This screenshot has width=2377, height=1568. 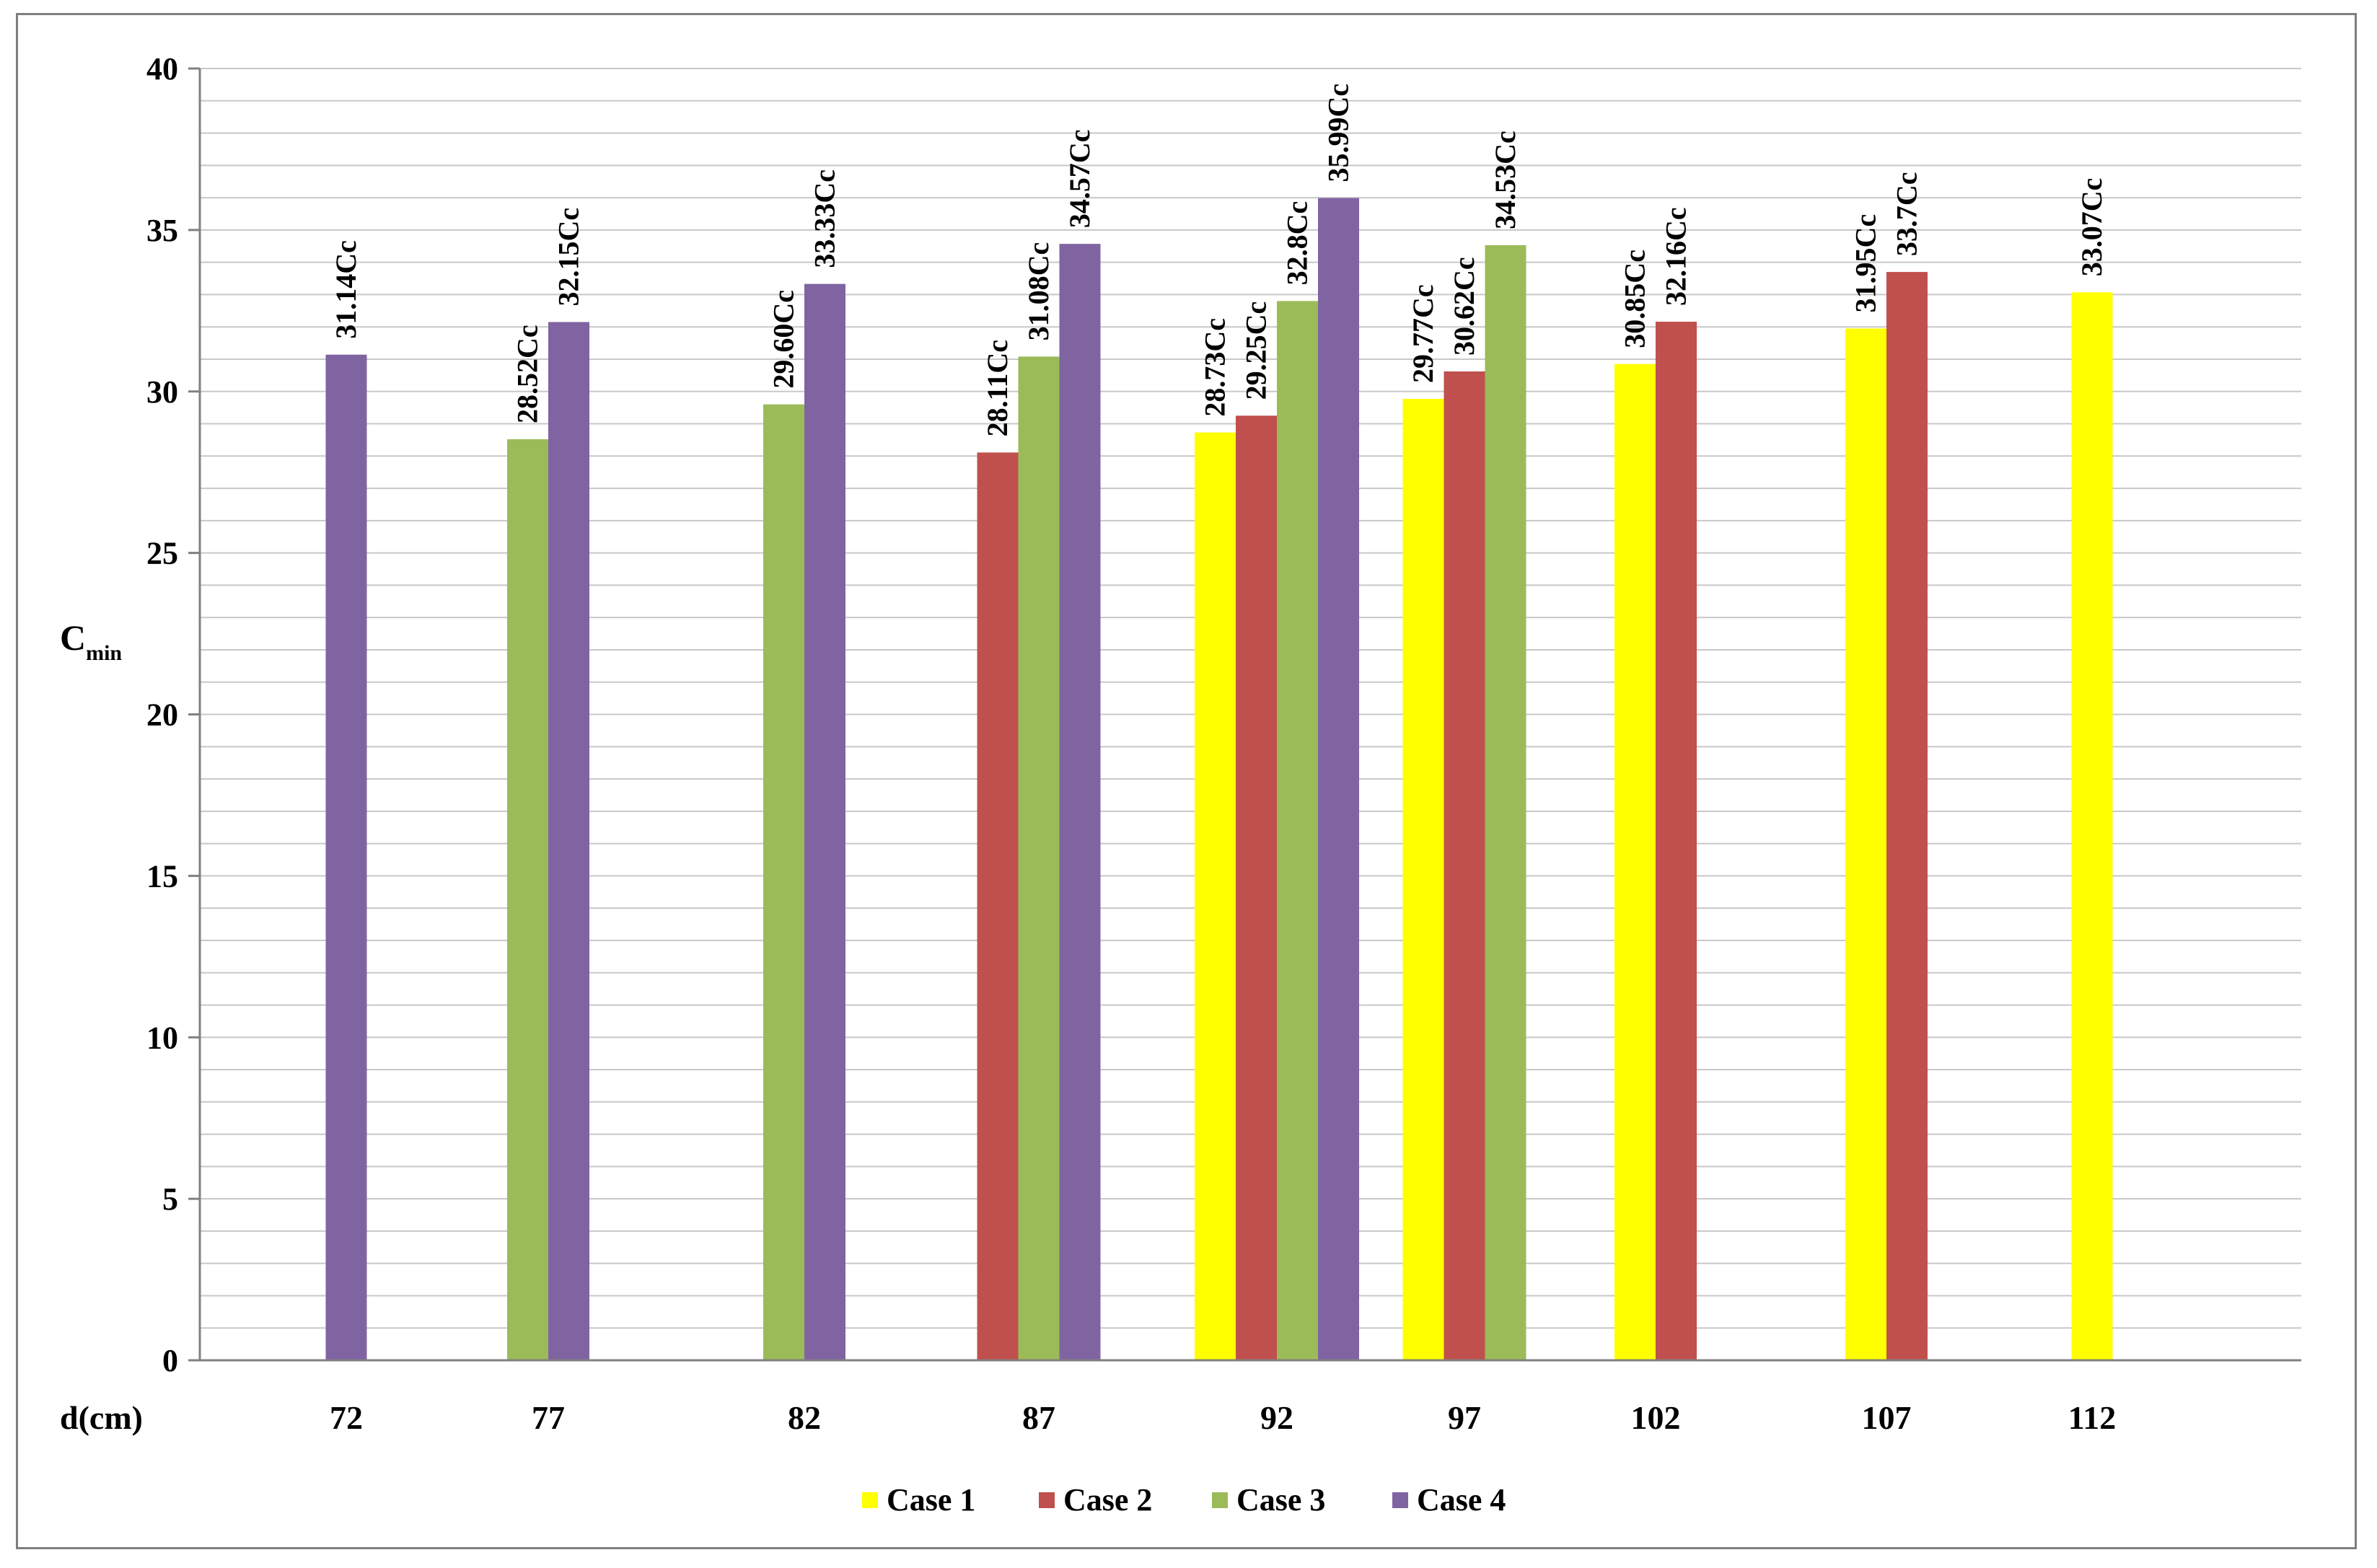 I want to click on data-label: 29.60Cc, so click(x=784, y=339).